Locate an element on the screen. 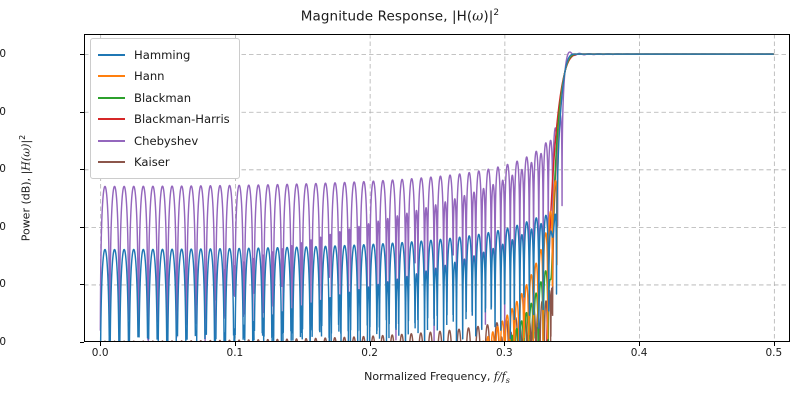  chart-title-omega: ω is located at coordinates (478, 16).